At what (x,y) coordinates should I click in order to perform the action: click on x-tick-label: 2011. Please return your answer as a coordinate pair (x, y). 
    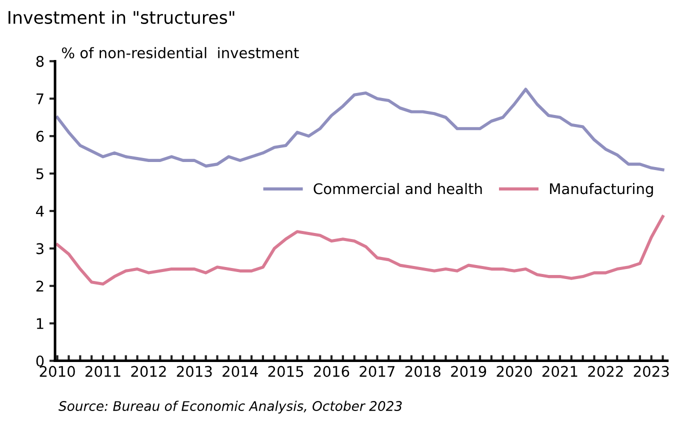
    Looking at the image, I should click on (103, 371).